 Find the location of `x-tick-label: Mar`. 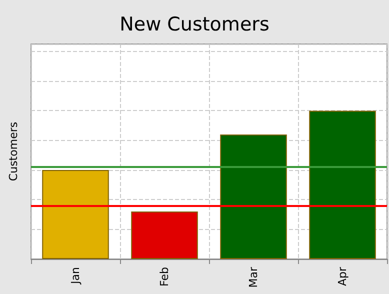

x-tick-label: Mar is located at coordinates (253, 277).